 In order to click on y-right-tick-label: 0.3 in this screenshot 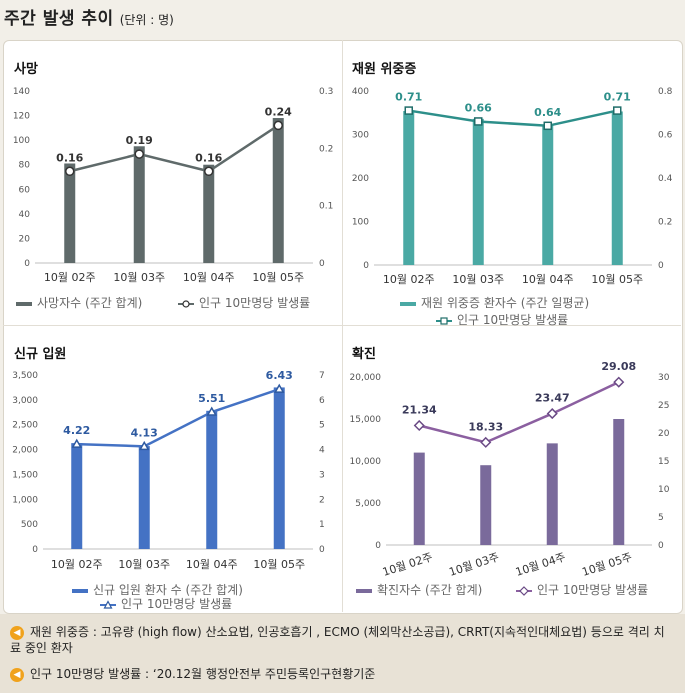, I will do `click(326, 92)`.